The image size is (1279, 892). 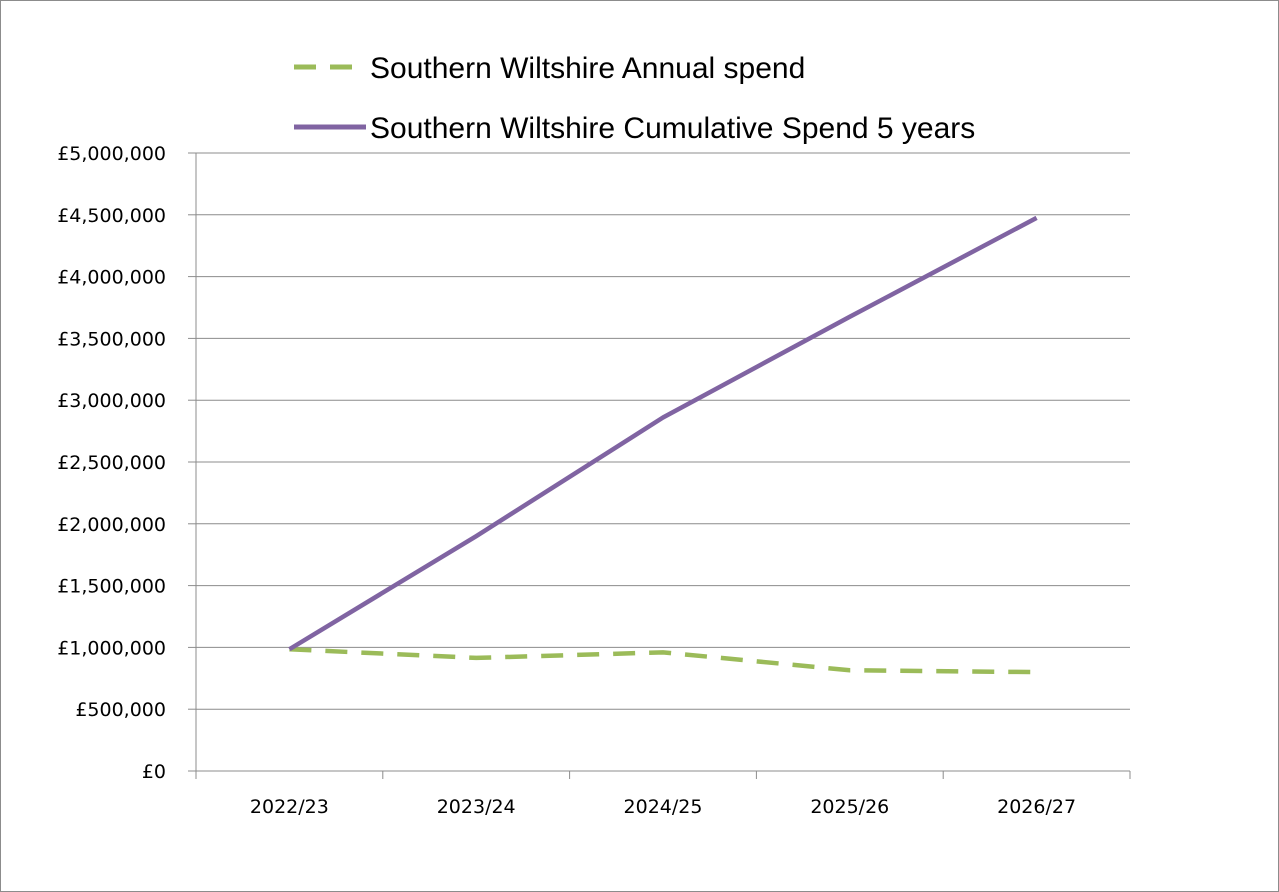 I want to click on y-tick-label: £1,500,000, so click(x=111, y=587).